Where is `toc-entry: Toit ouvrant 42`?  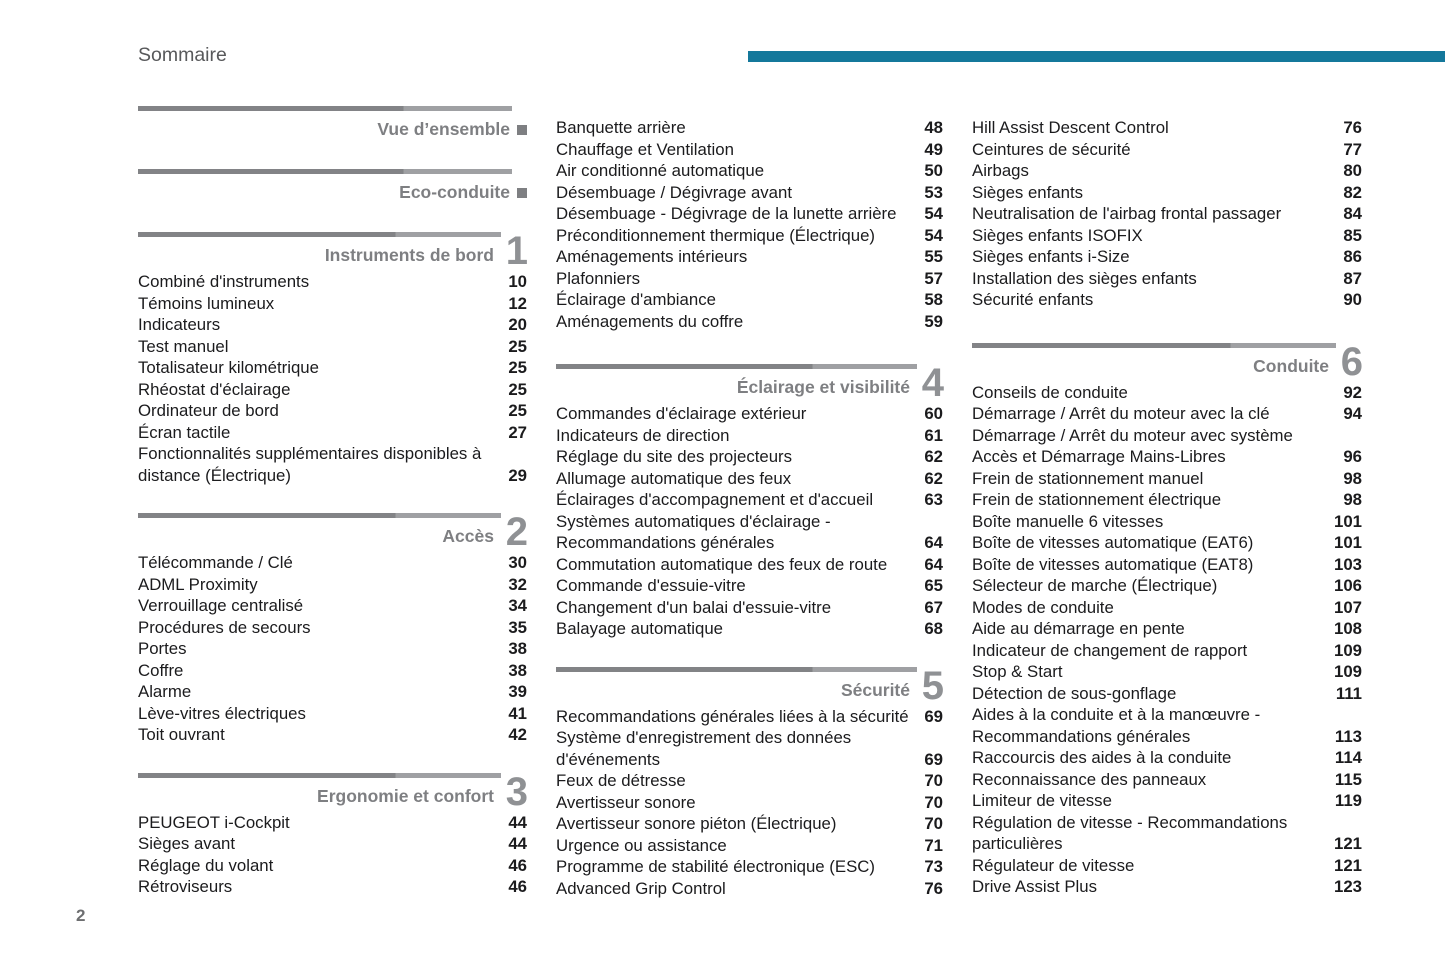
toc-entry: Toit ouvrant 42 is located at coordinates (332, 735).